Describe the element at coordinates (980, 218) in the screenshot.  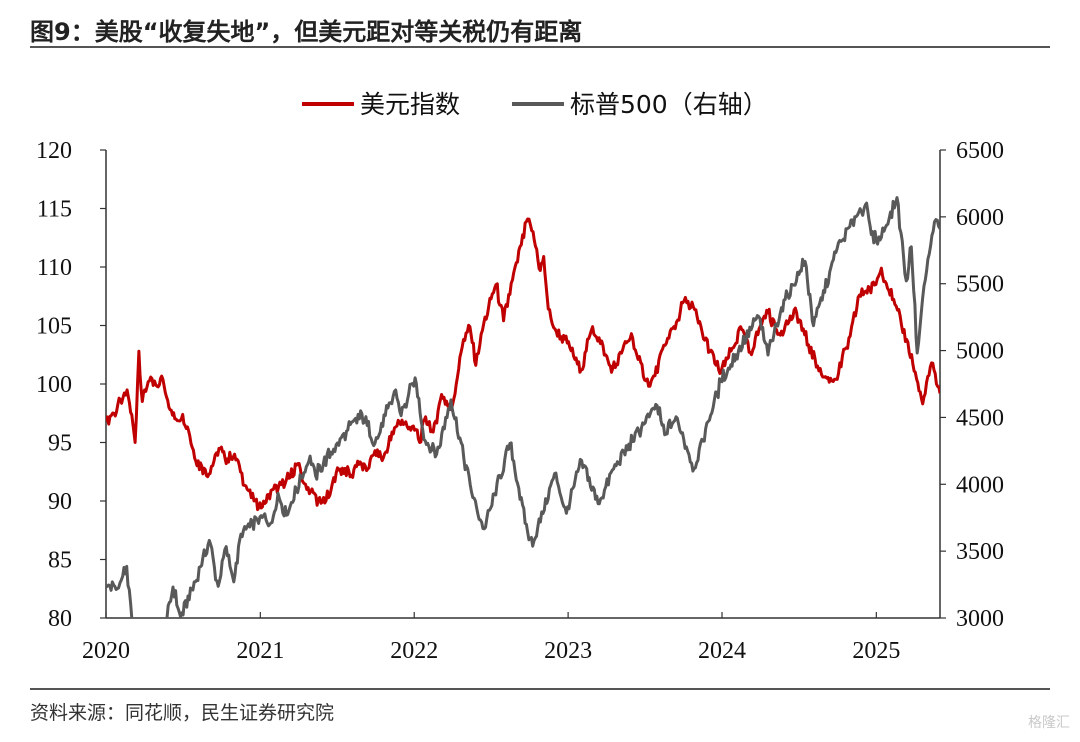
I see `right-tick-label: 6000` at that location.